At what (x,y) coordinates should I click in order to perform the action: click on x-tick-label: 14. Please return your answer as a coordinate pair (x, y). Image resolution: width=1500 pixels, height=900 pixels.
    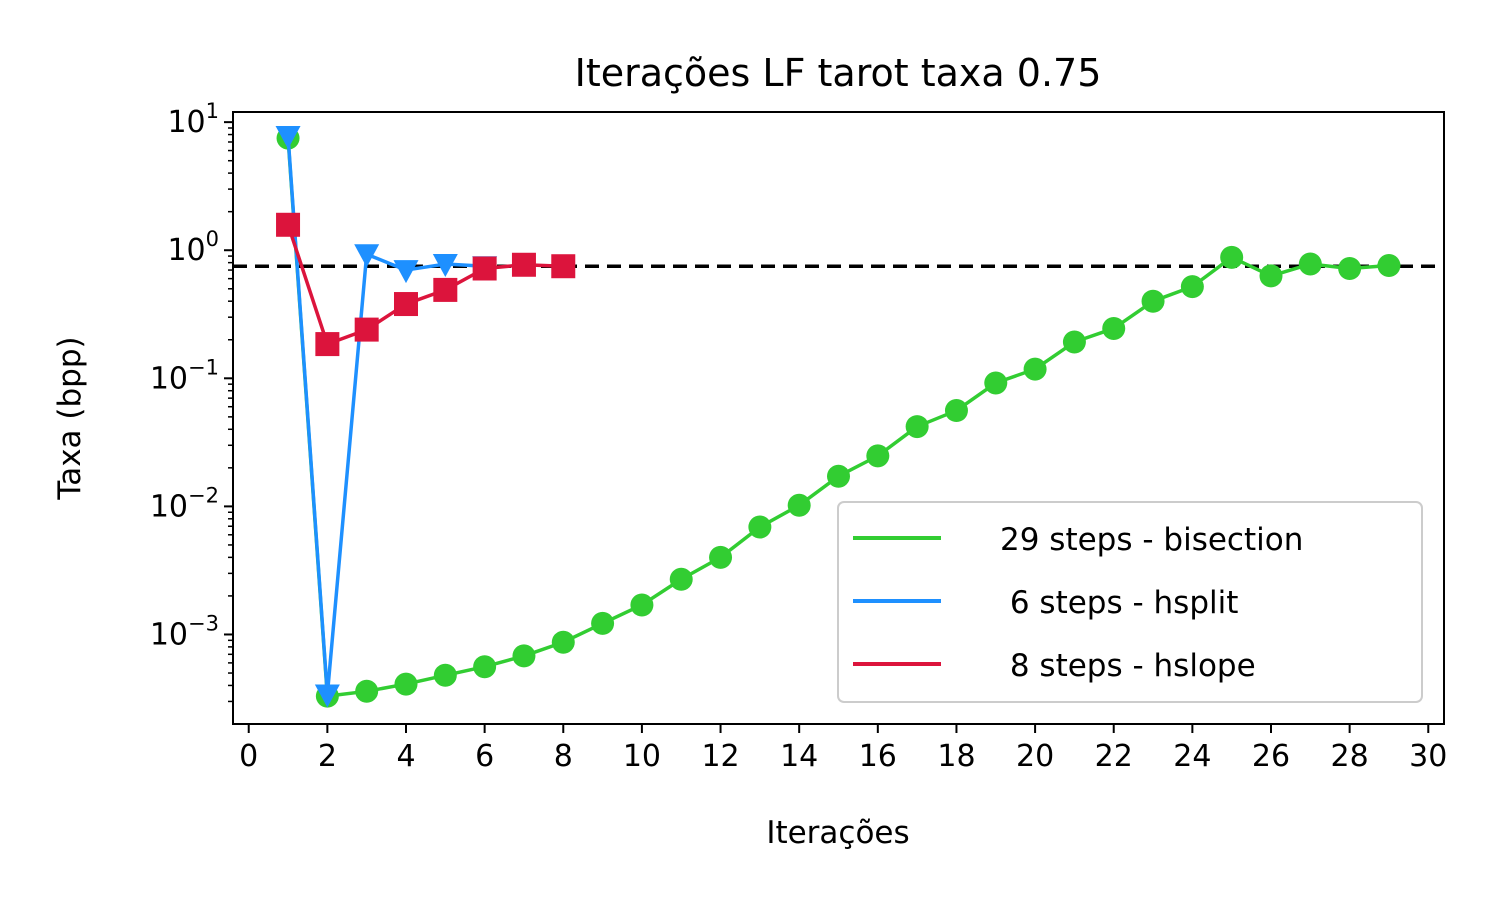
    Looking at the image, I should click on (799, 756).